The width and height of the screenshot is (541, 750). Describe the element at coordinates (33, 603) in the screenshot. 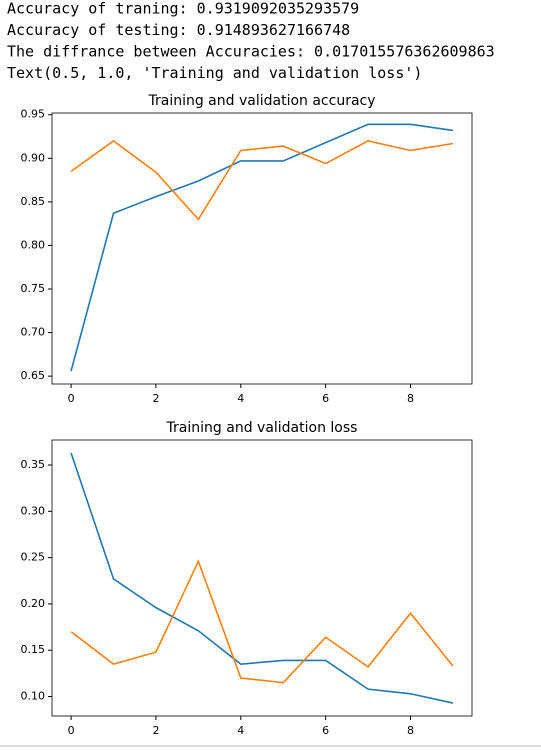

I see `y-tick-label: 0.20` at that location.